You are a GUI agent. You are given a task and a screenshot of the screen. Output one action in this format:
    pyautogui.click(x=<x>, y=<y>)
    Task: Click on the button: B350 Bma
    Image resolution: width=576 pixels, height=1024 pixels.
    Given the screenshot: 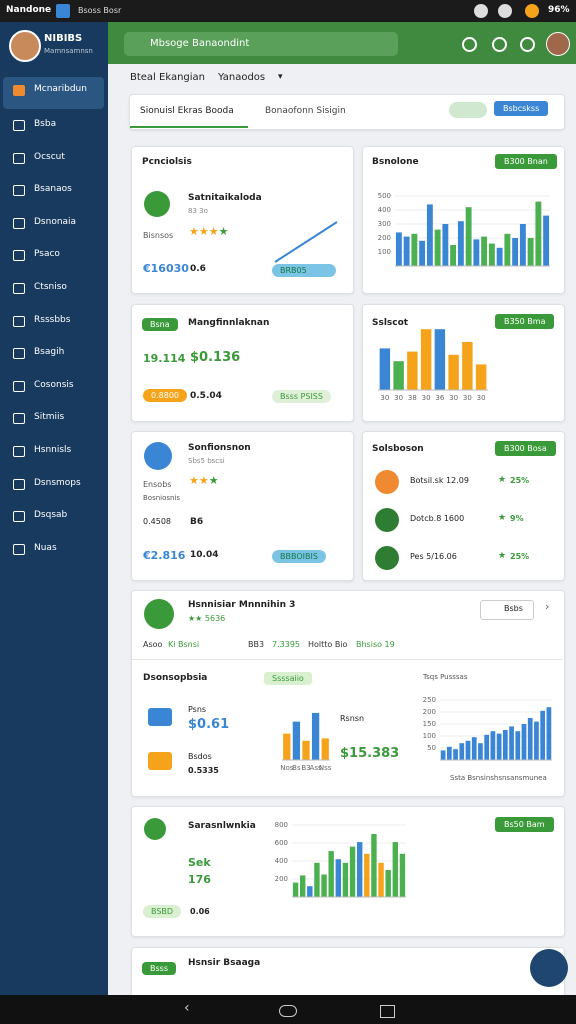 What is the action you would take?
    pyautogui.click(x=525, y=321)
    